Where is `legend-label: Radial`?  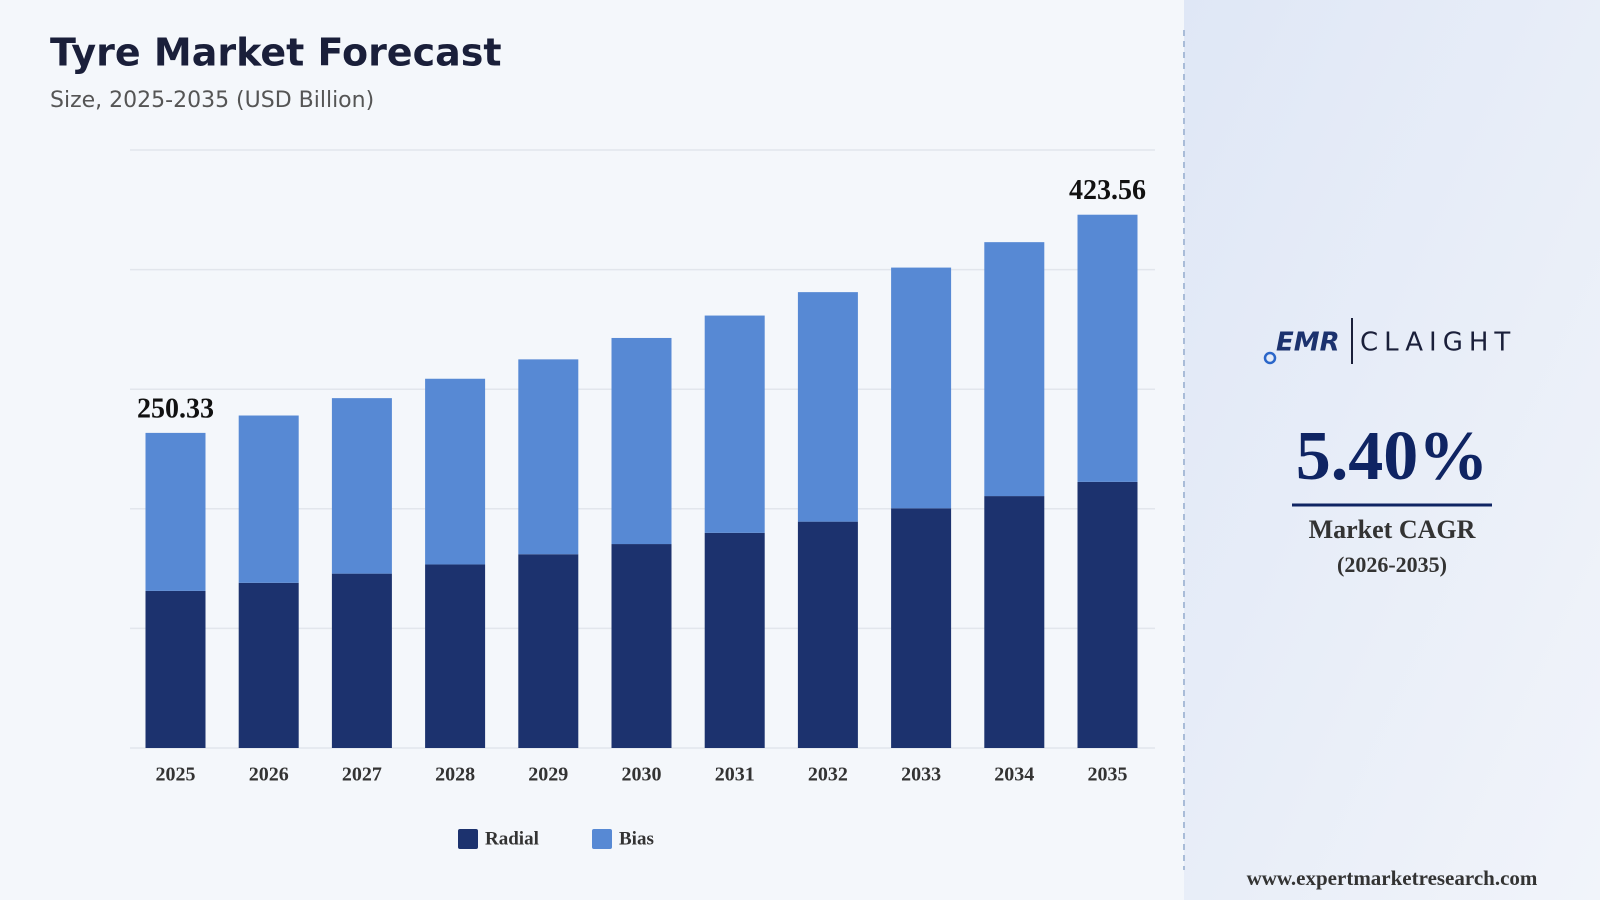 legend-label: Radial is located at coordinates (512, 838).